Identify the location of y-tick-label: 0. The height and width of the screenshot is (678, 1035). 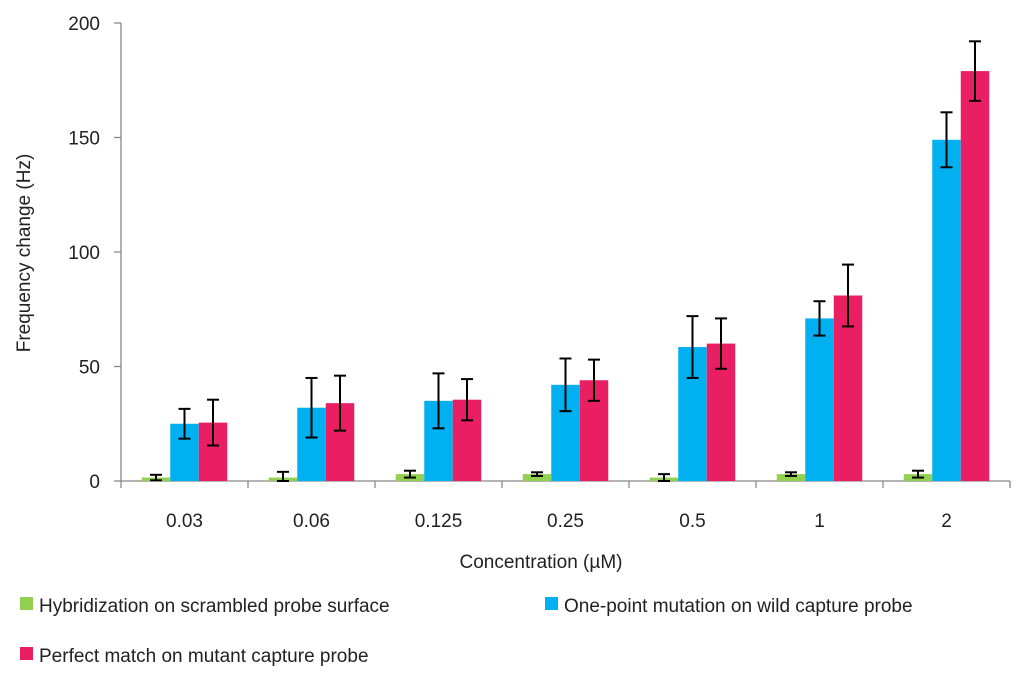
(94, 482).